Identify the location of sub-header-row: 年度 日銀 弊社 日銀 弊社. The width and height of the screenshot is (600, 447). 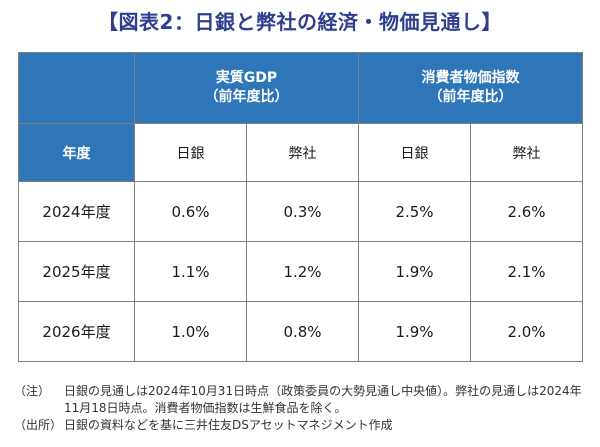
(300, 152).